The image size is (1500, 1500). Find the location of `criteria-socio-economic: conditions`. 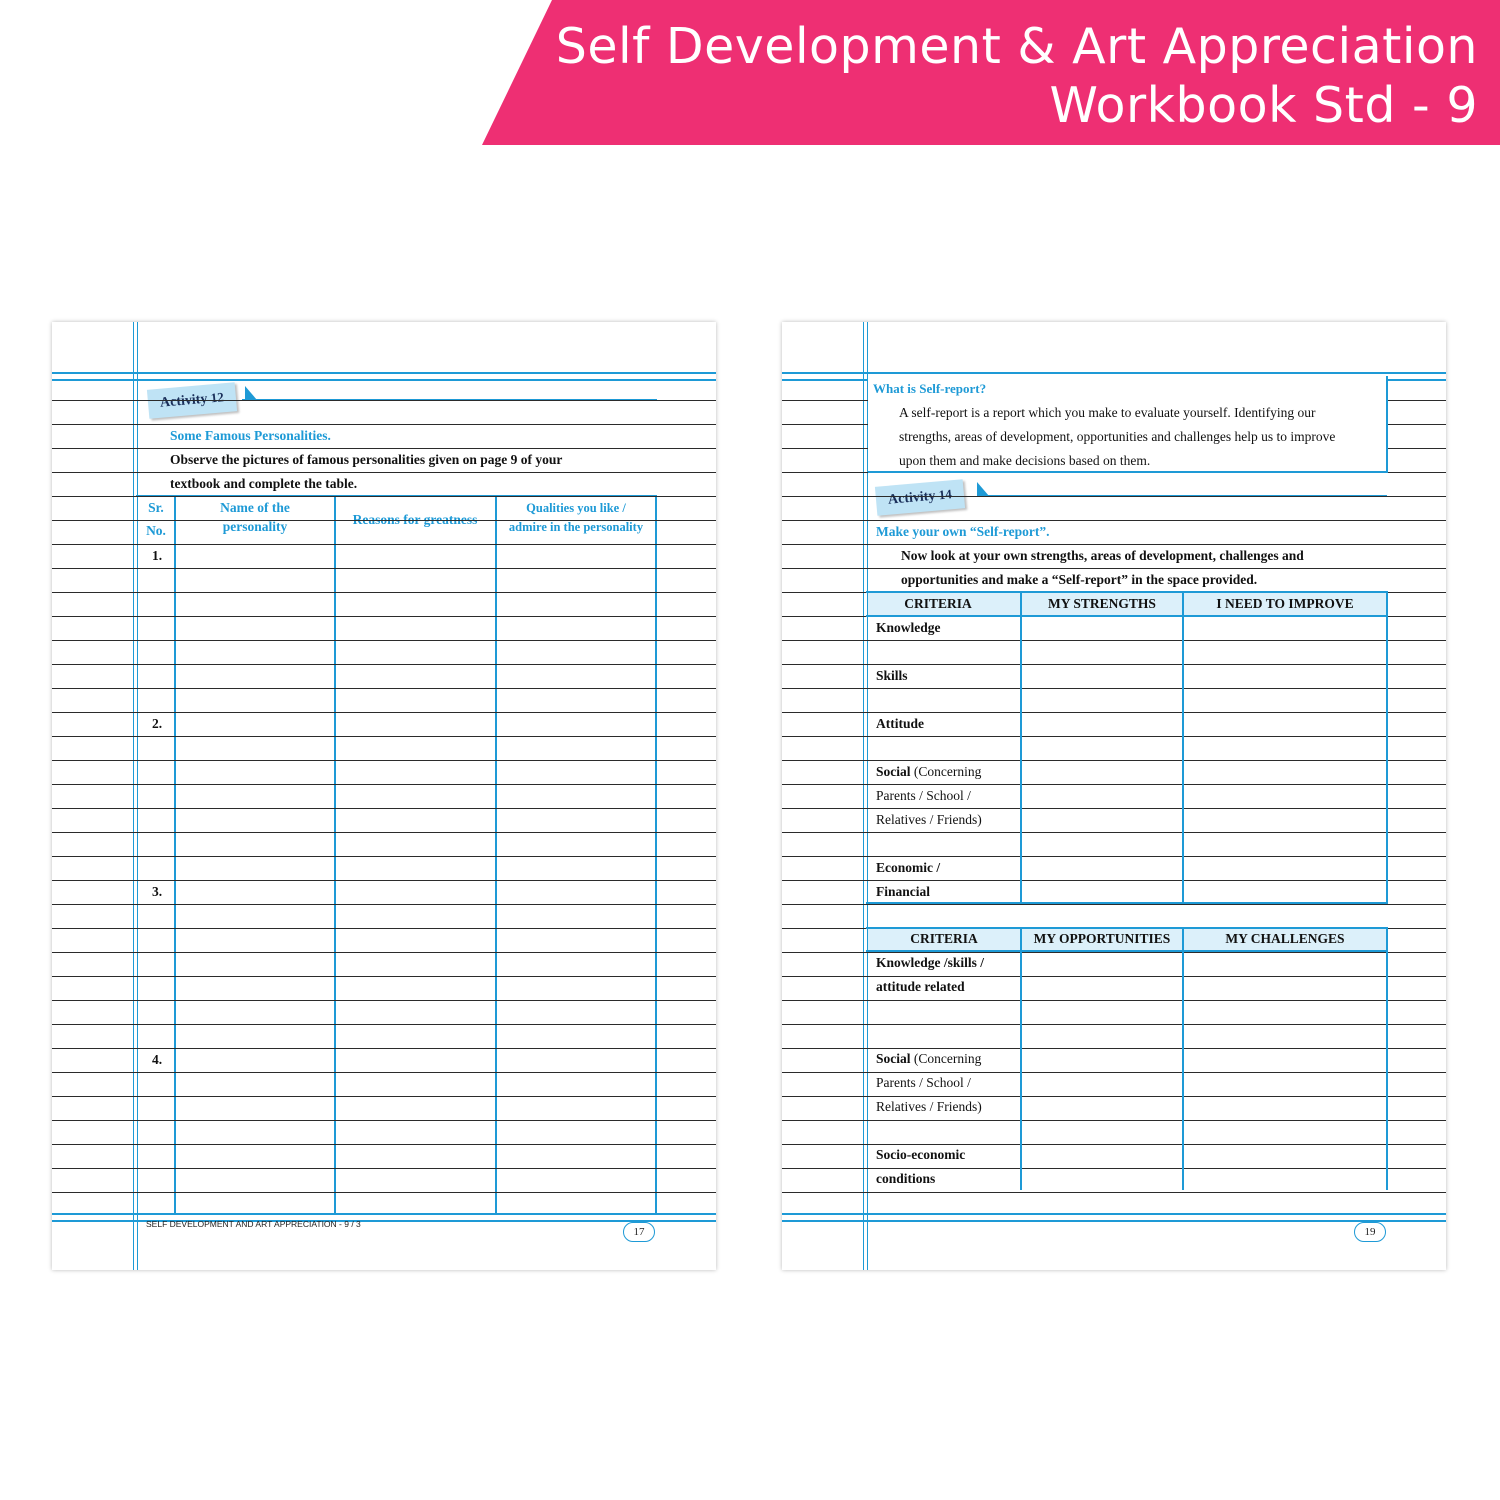

criteria-socio-economic: conditions is located at coordinates (906, 1178).